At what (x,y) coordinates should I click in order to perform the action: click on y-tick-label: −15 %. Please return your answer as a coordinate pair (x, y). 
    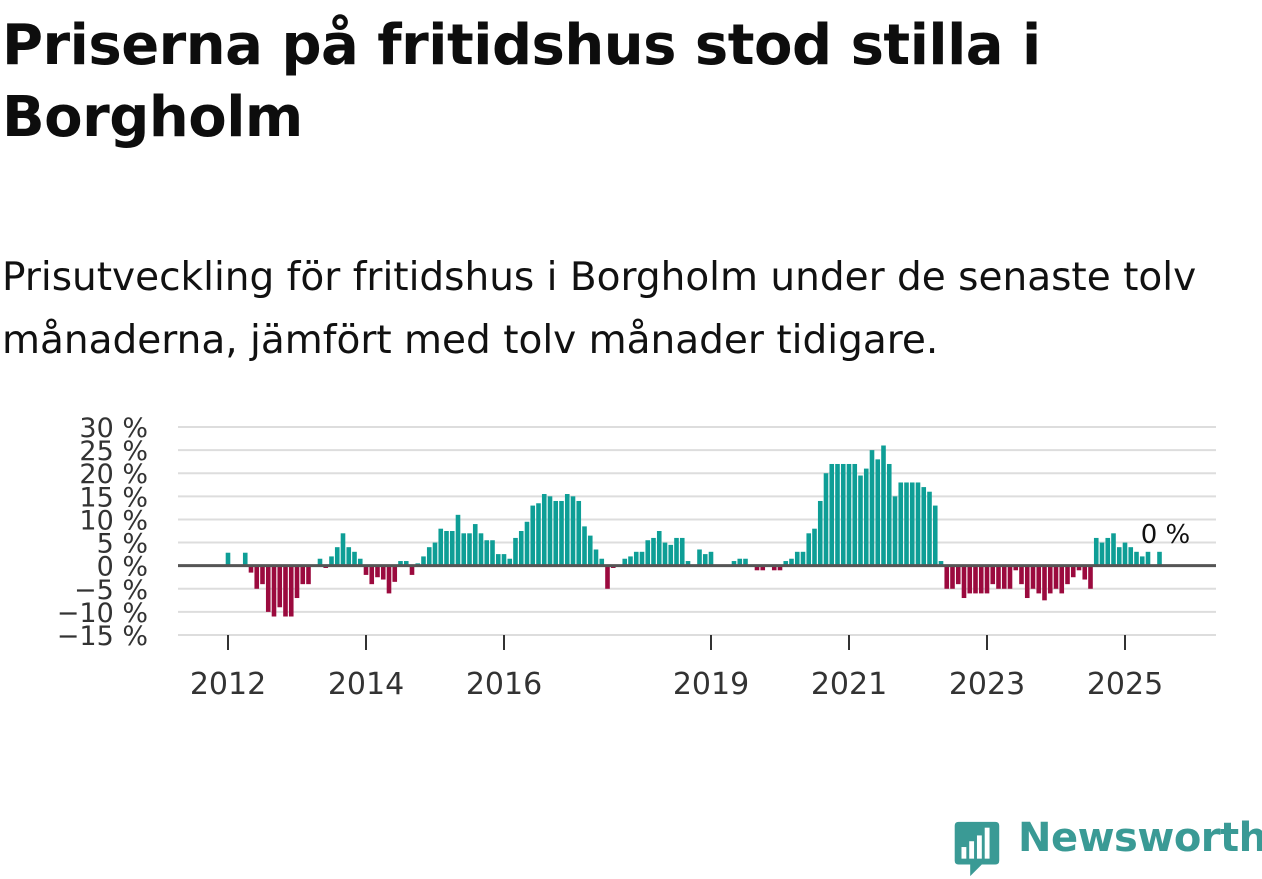
    Looking at the image, I should click on (102, 636).